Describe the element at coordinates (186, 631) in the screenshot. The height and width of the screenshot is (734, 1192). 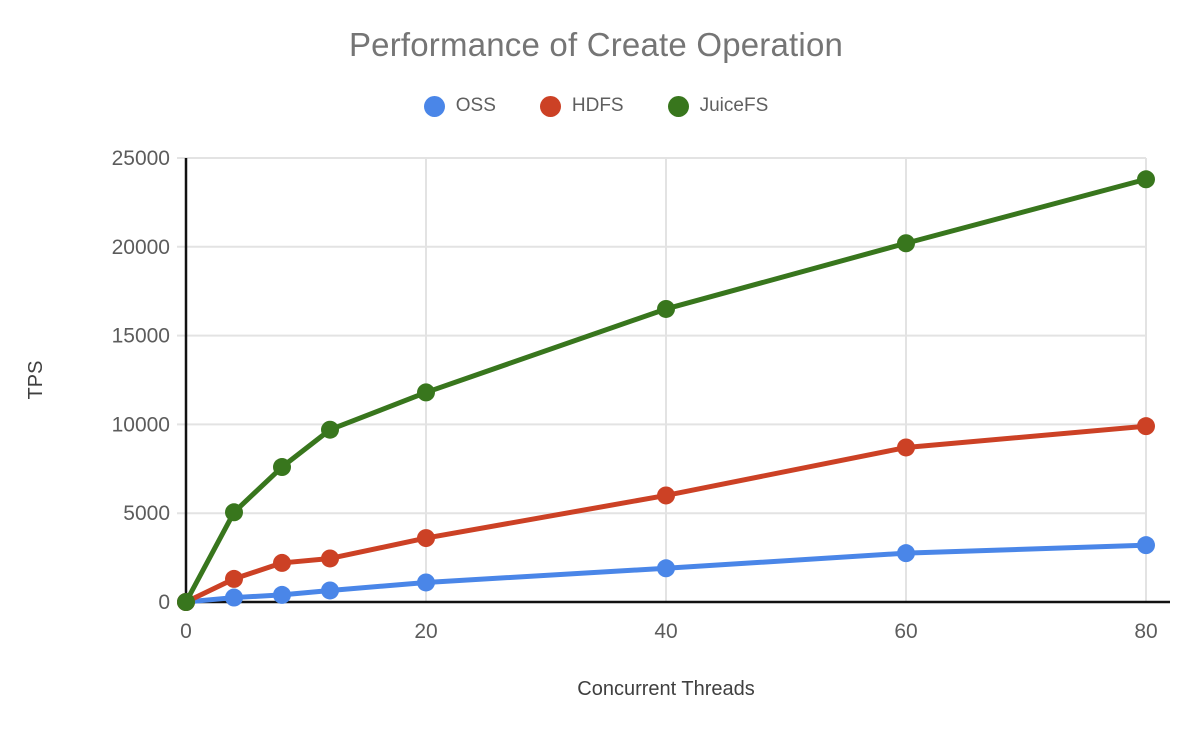
I see `x-tick-label-0: 0` at that location.